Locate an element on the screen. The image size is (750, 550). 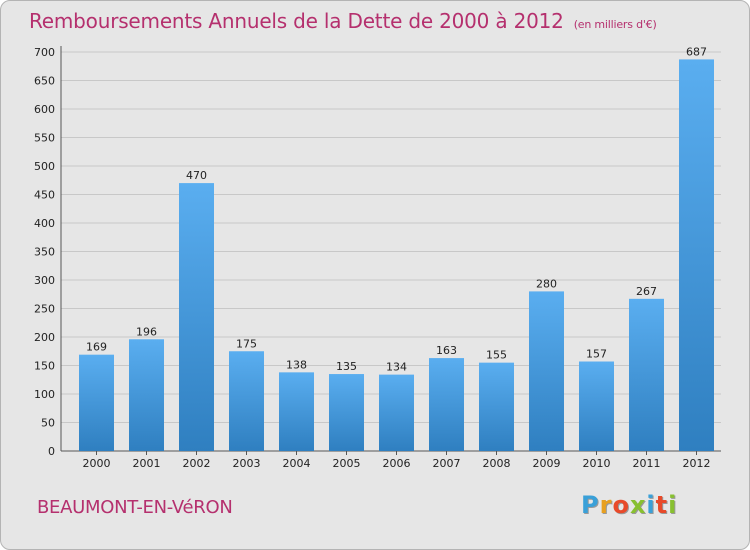
x-tick-label-2007: 2007 is located at coordinates (447, 463).